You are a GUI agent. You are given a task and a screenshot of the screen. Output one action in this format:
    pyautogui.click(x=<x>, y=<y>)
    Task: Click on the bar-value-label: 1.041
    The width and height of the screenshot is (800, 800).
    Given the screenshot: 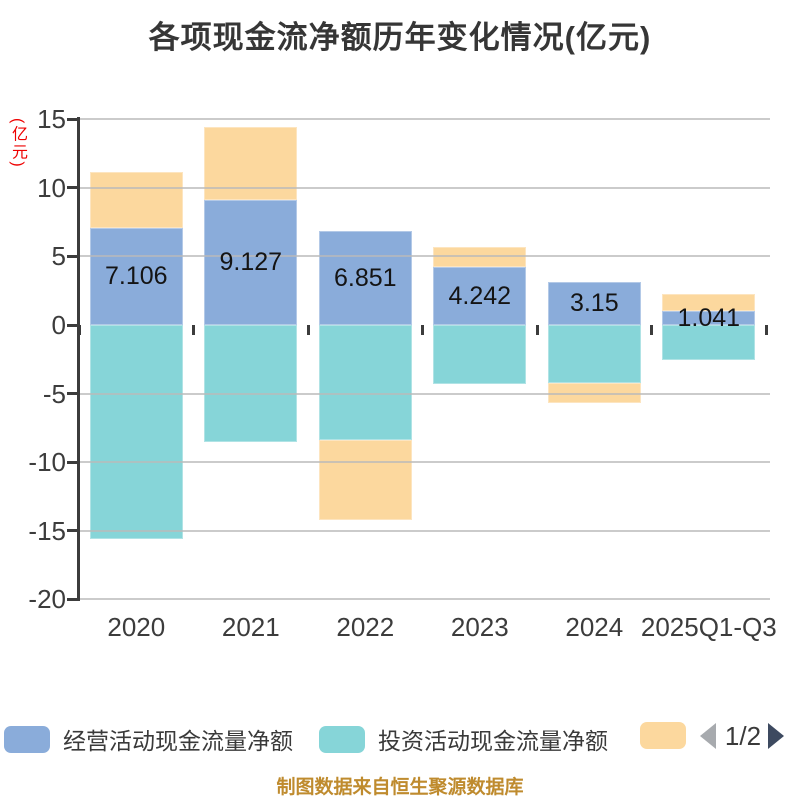 What is the action you would take?
    pyautogui.click(x=709, y=317)
    